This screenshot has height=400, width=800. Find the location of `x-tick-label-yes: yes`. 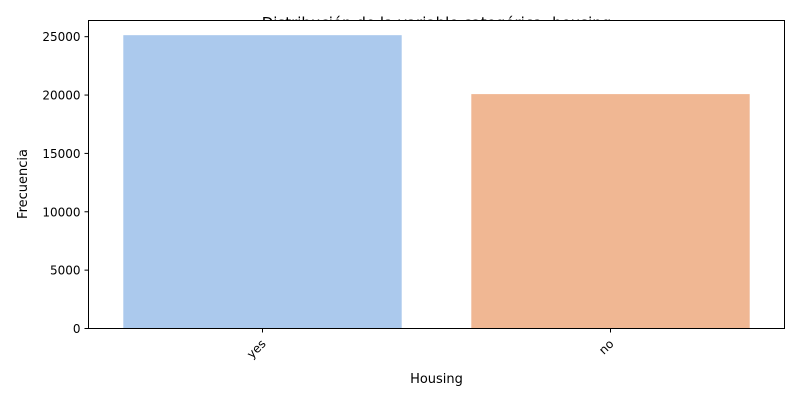

x-tick-label-yes: yes is located at coordinates (256, 349).